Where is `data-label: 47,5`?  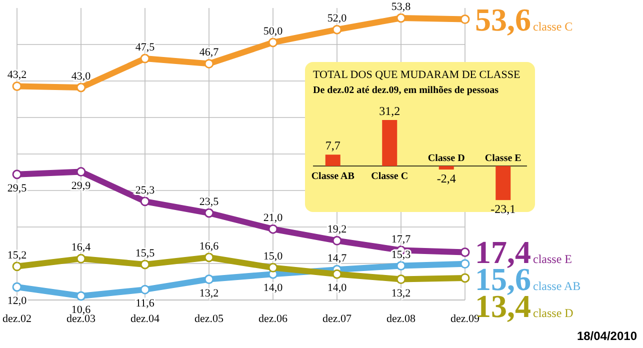
data-label: 47,5 is located at coordinates (145, 48).